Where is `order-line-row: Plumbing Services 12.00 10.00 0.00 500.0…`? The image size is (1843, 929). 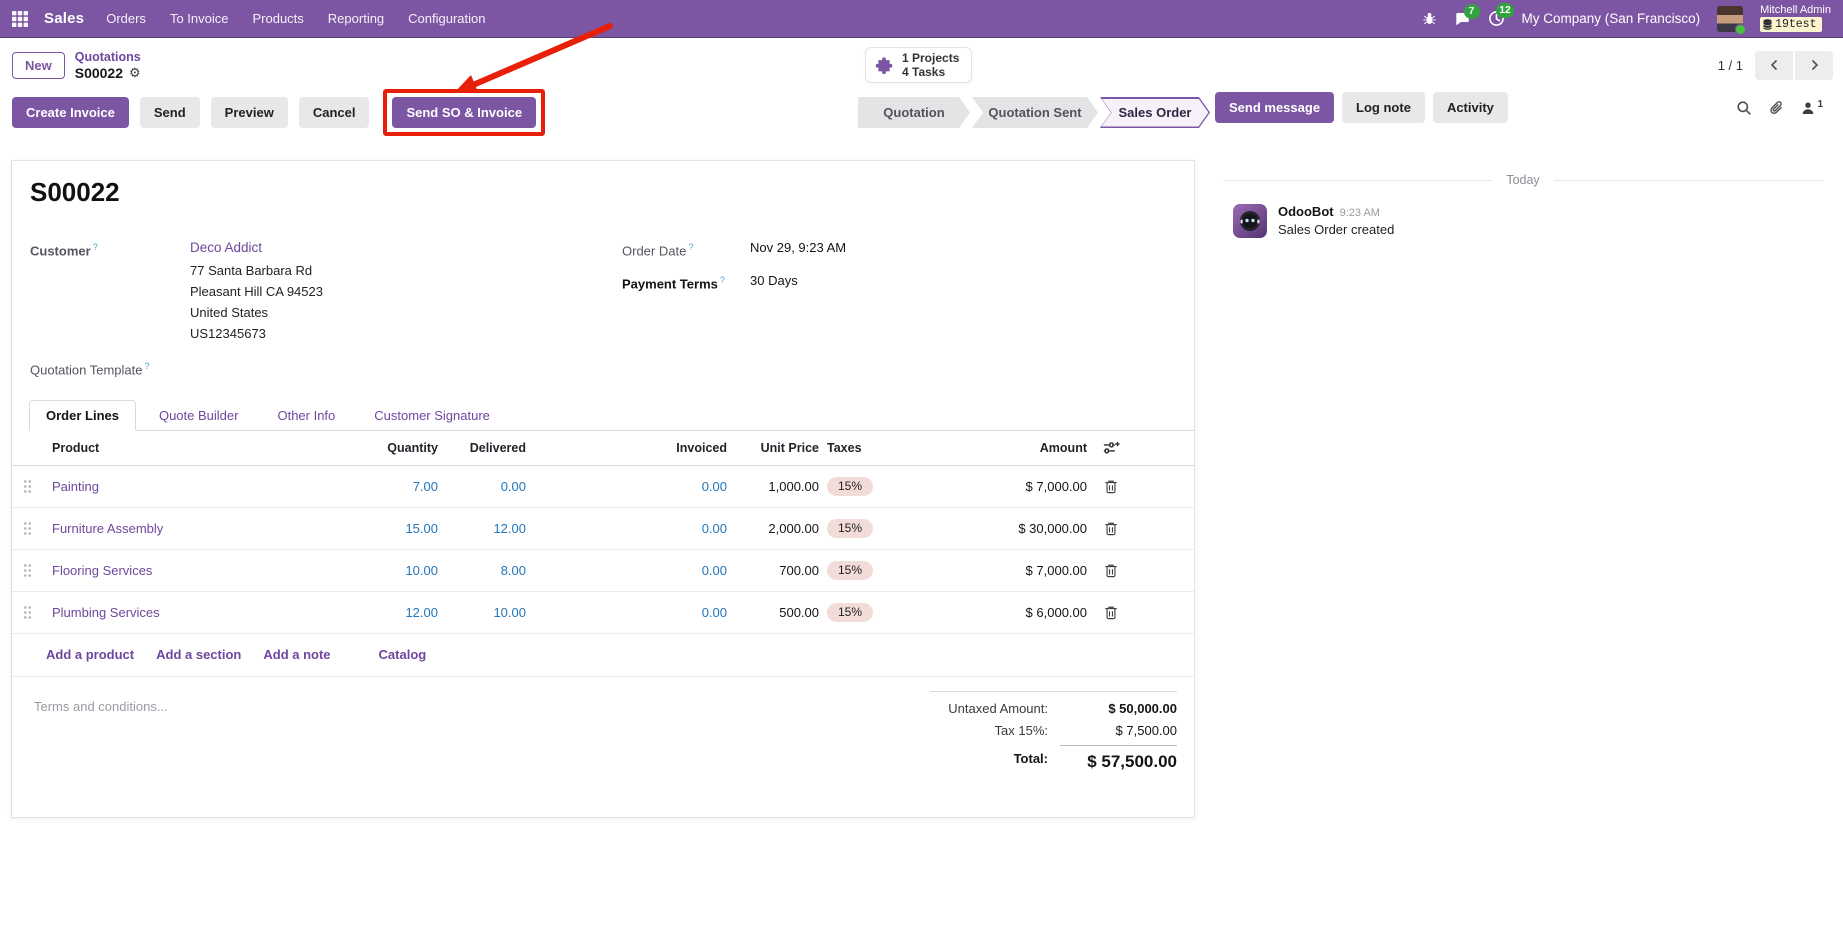
order-line-row: Plumbing Services 12.00 10.00 0.00 500.0… is located at coordinates (603, 613).